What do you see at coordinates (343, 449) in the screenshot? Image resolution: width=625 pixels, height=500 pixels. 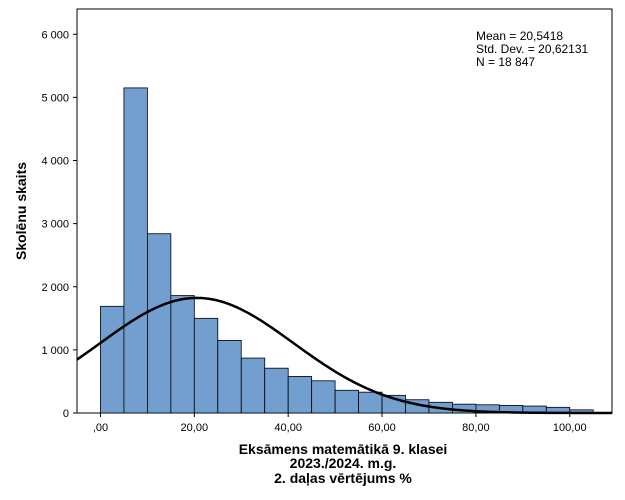 I see `x-axis-title-line-1: Eksāmens matemātikā 9. klasei` at bounding box center [343, 449].